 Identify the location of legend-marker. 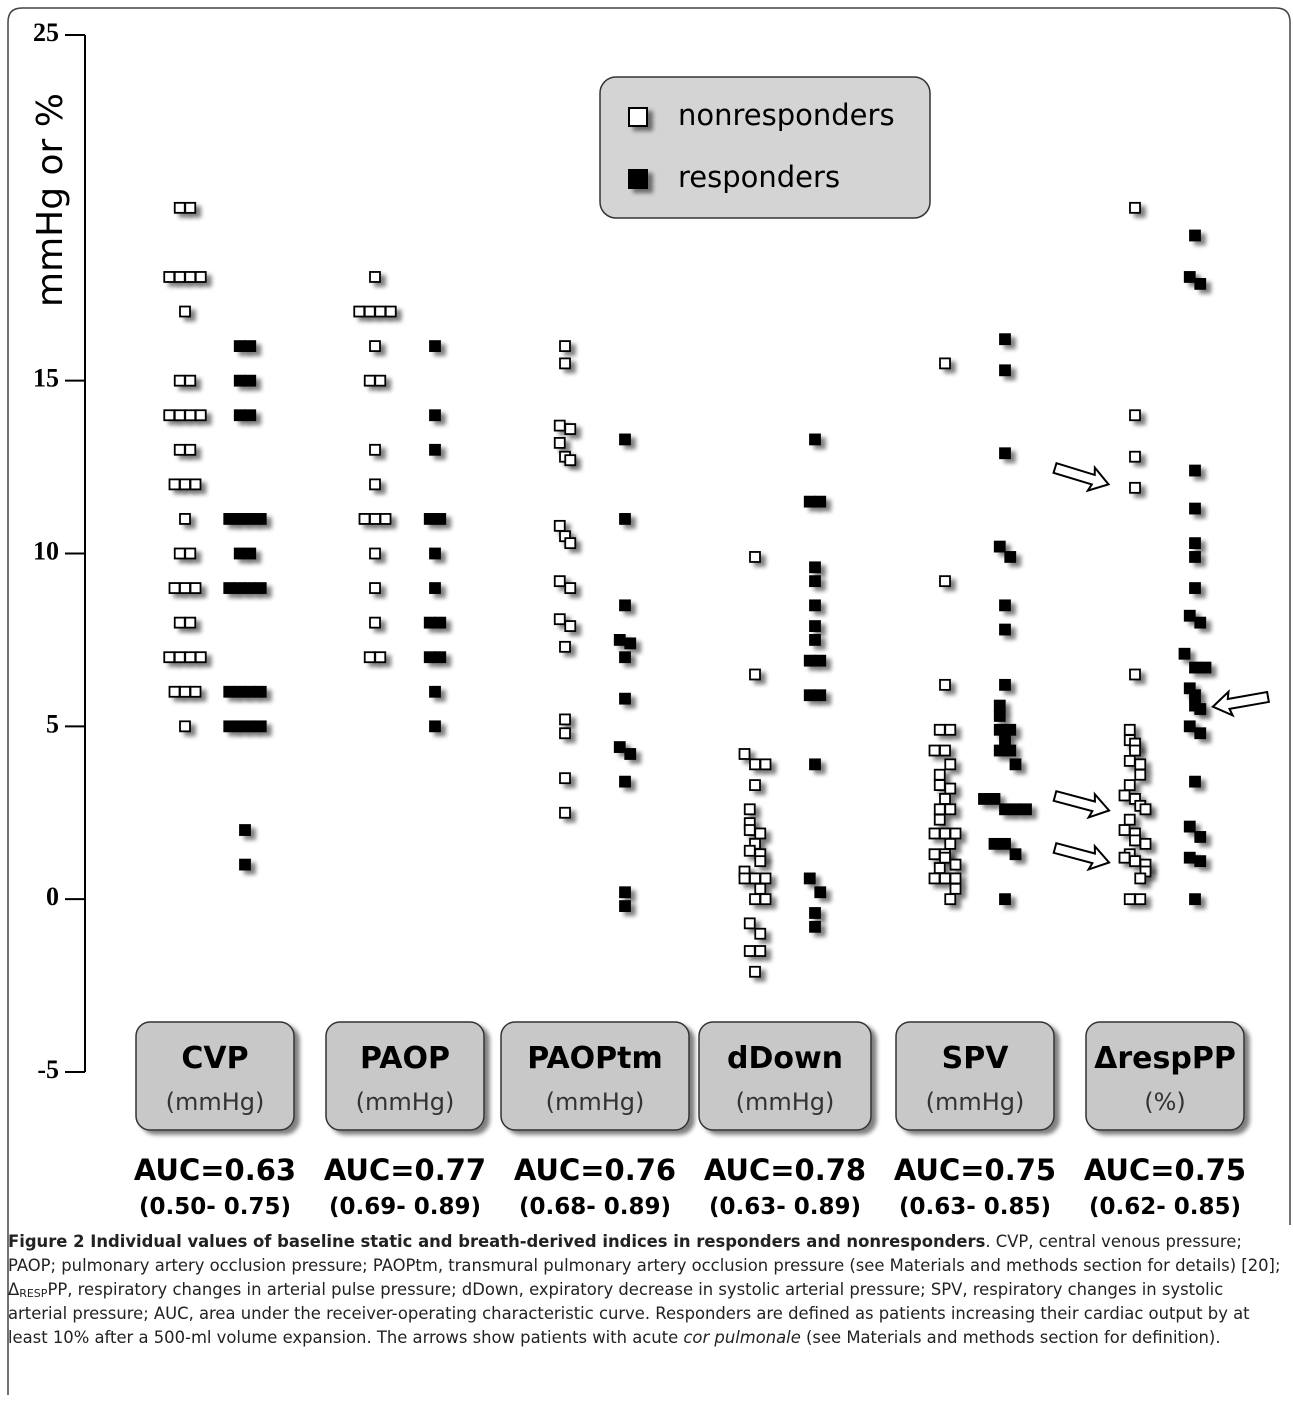
(638, 117).